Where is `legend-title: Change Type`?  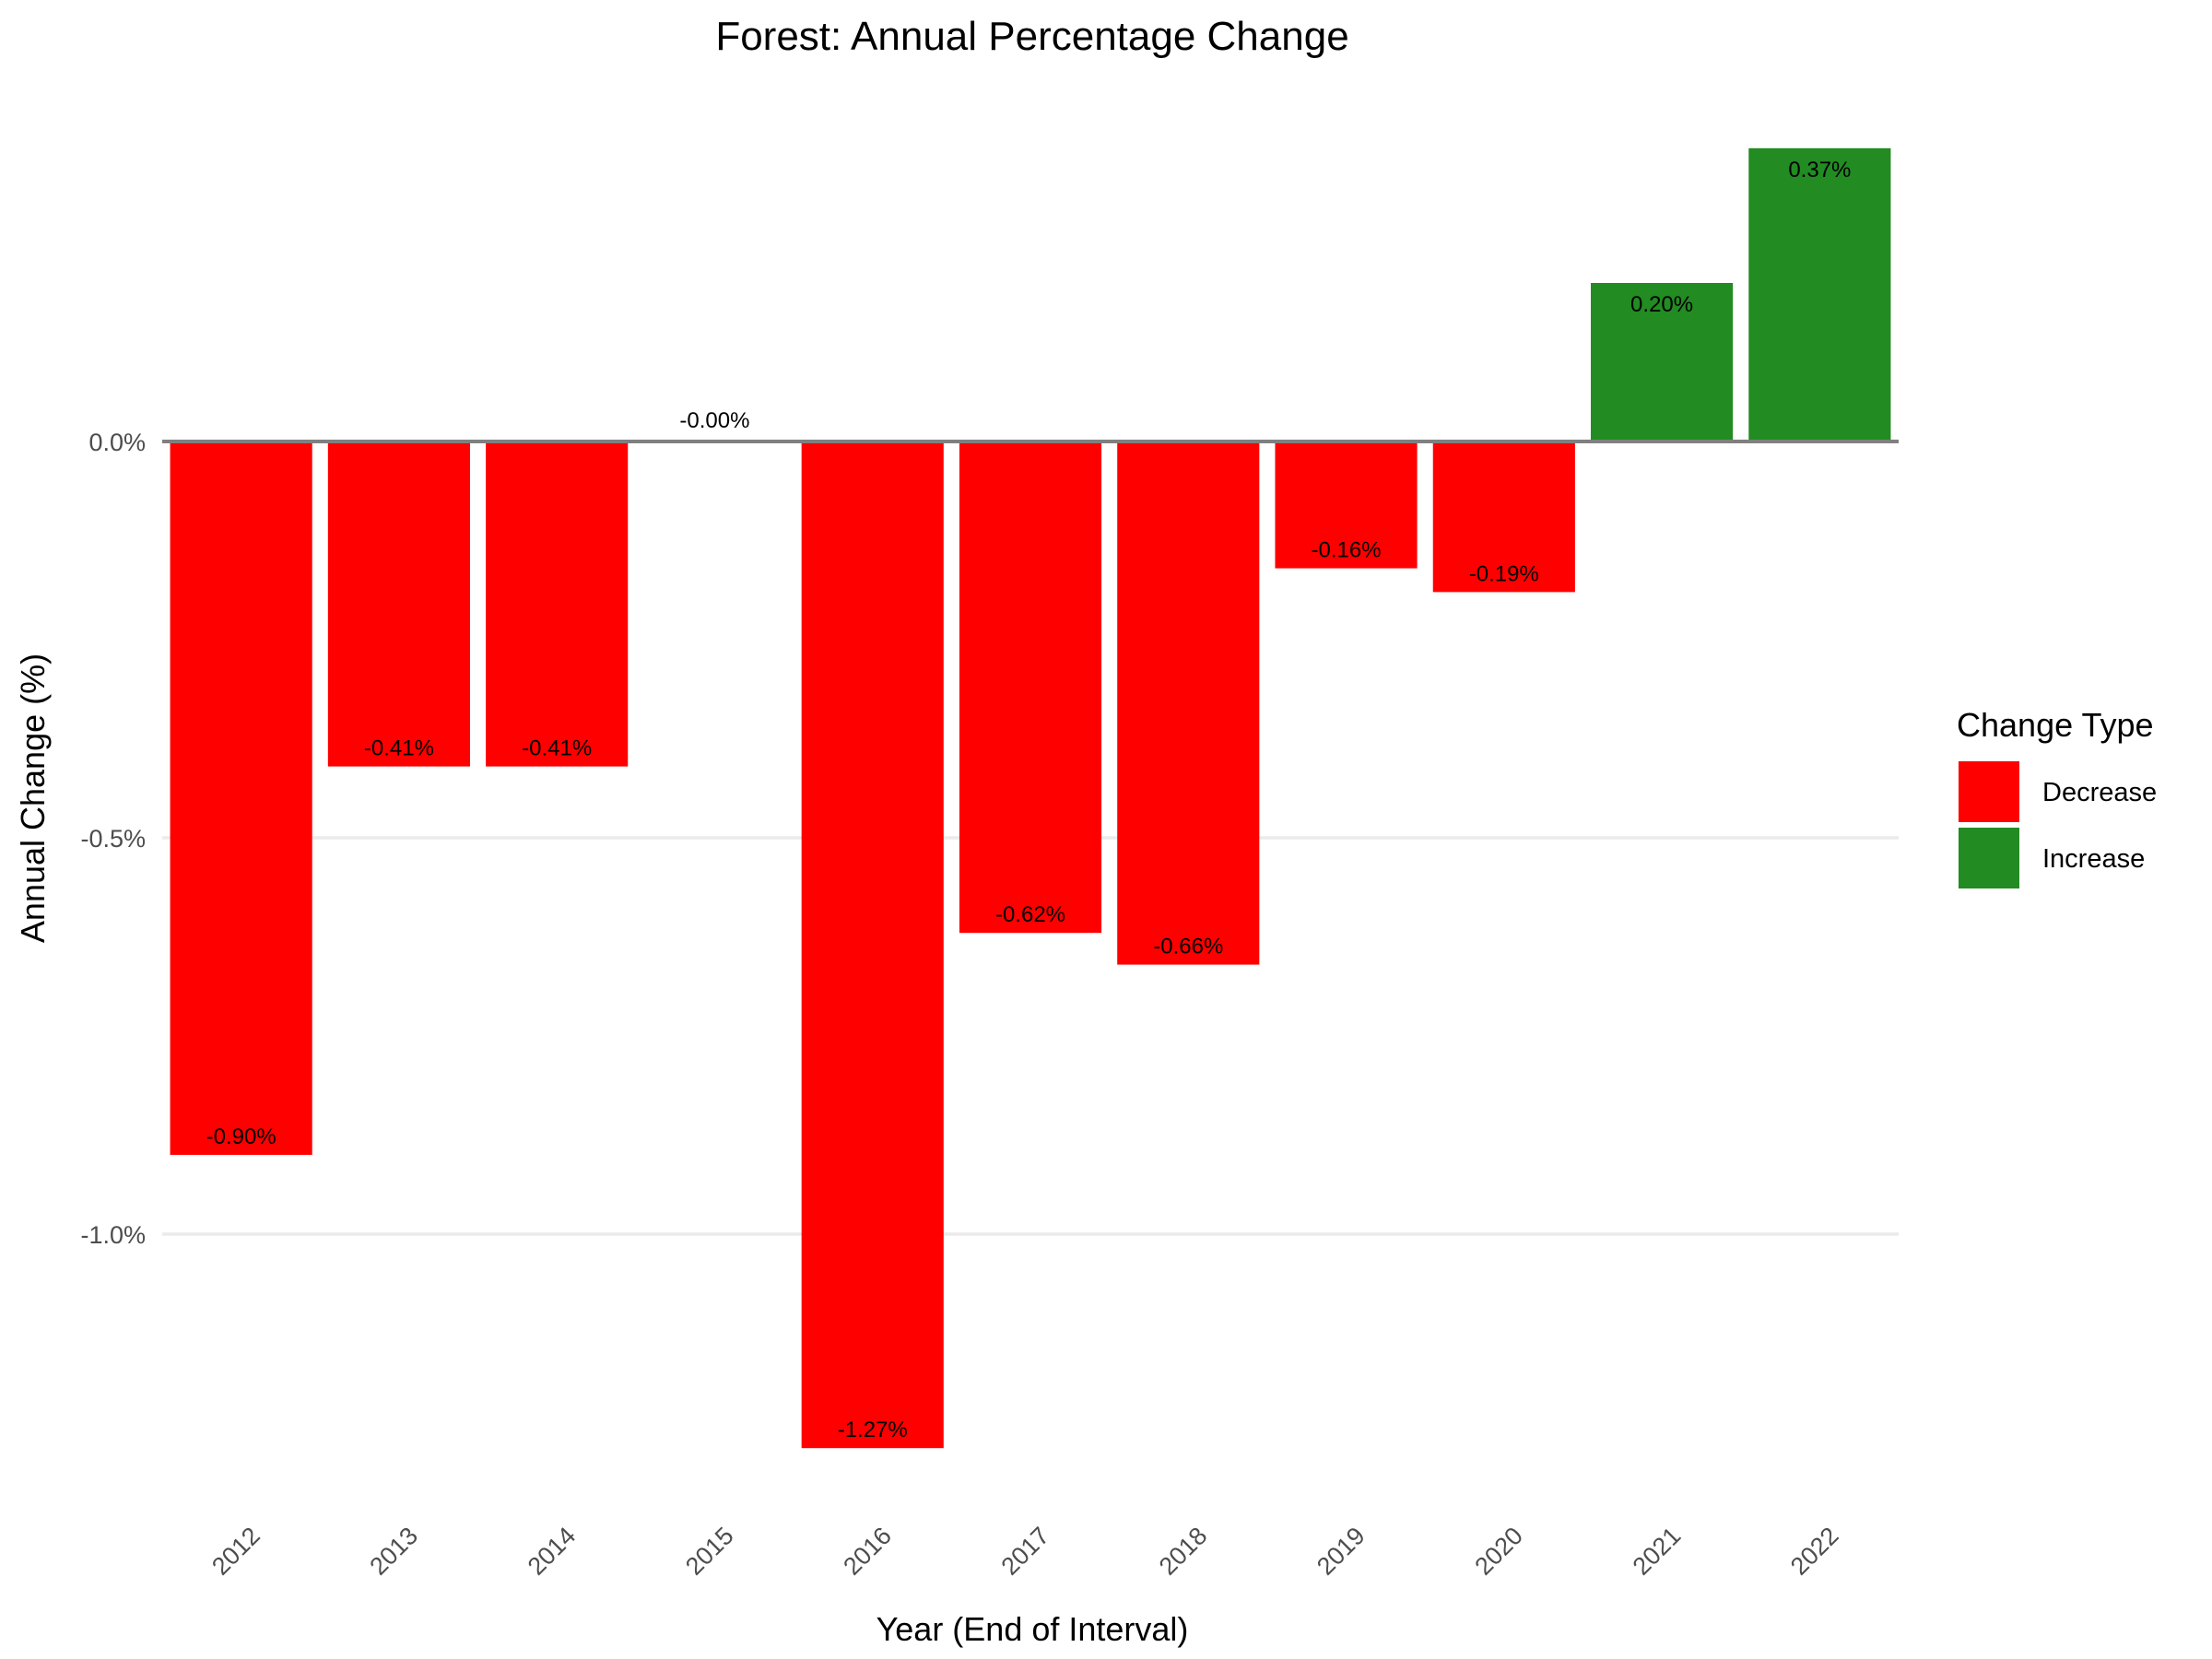
legend-title: Change Type is located at coordinates (2055, 725).